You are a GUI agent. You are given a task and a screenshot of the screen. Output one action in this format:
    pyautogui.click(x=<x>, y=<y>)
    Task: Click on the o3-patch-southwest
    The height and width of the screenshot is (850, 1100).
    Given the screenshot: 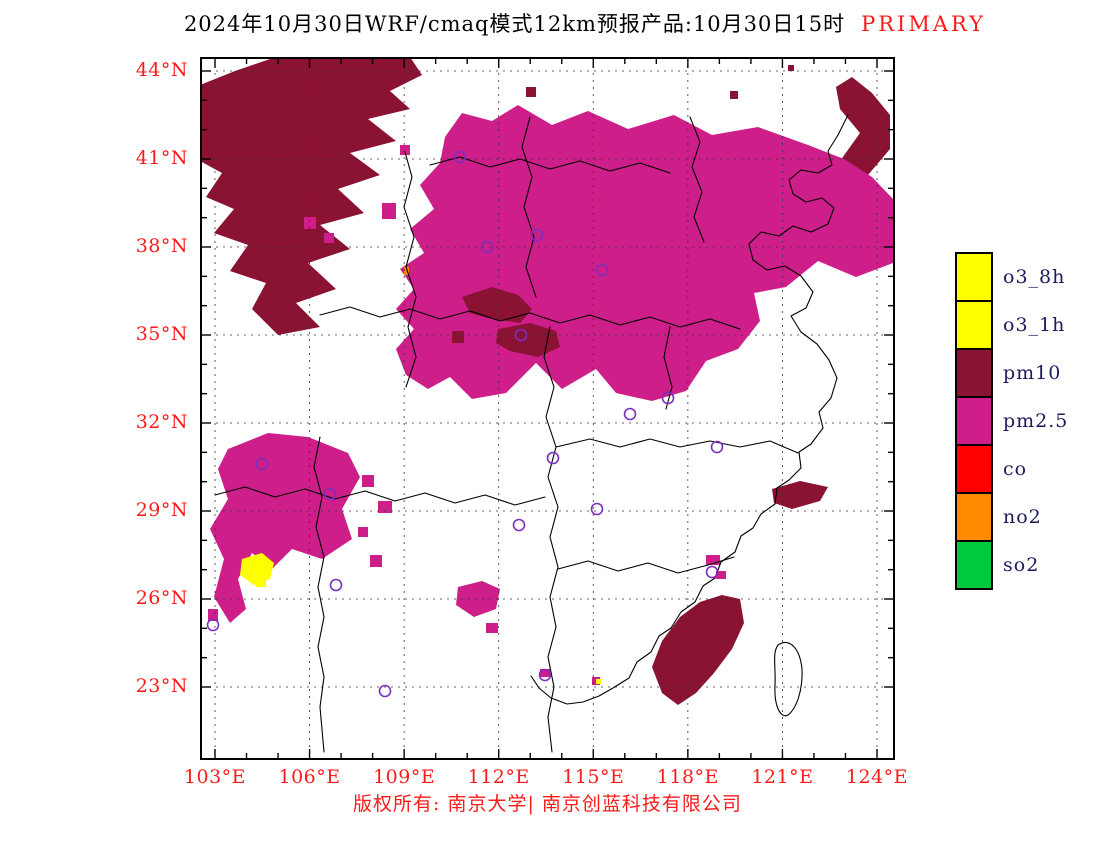 What is the action you would take?
    pyautogui.click(x=257, y=569)
    